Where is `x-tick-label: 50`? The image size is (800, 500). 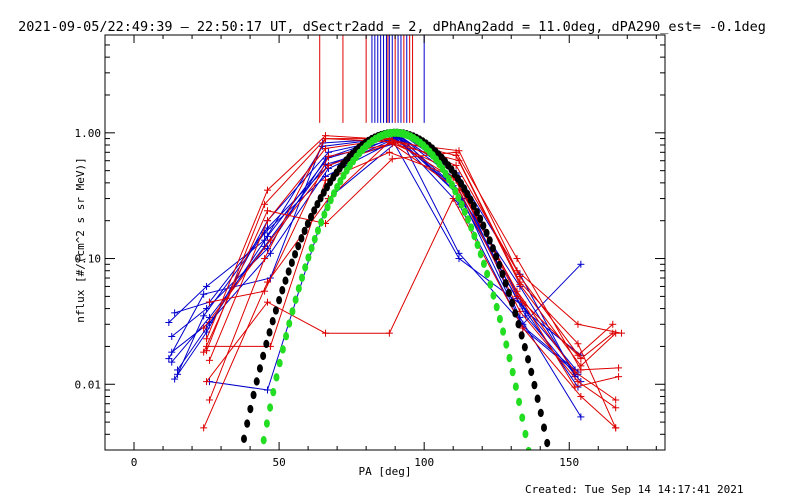 x-tick-label: 50 is located at coordinates (278, 462).